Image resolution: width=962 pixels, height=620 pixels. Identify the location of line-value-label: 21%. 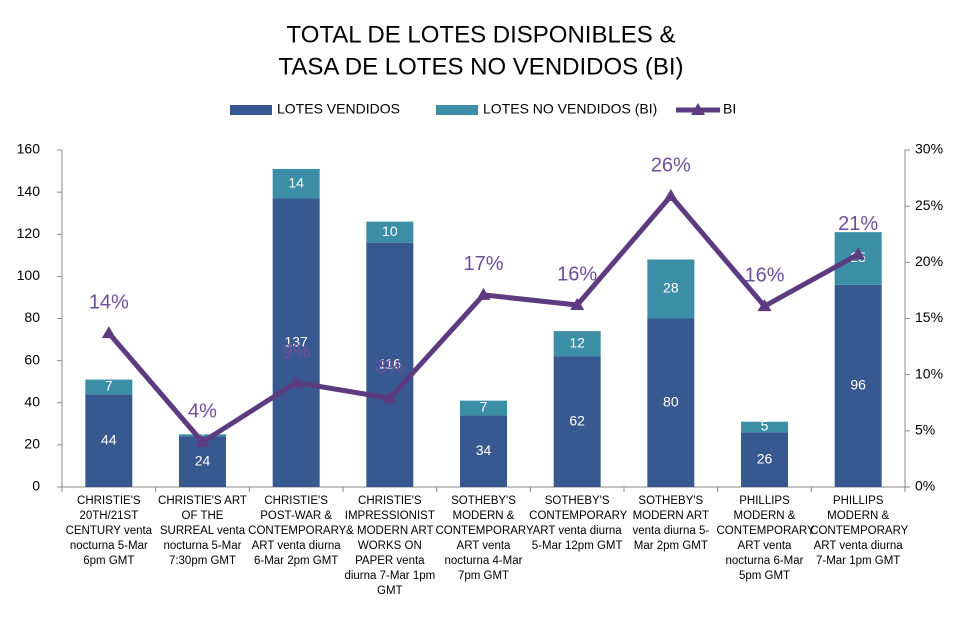
(858, 224).